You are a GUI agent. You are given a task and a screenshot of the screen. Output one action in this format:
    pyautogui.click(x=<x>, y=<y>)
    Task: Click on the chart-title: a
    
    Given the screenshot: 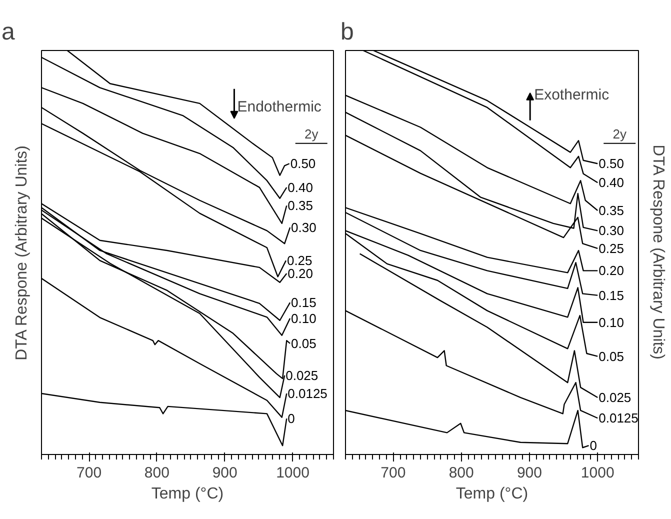 What is the action you would take?
    pyautogui.click(x=9, y=32)
    